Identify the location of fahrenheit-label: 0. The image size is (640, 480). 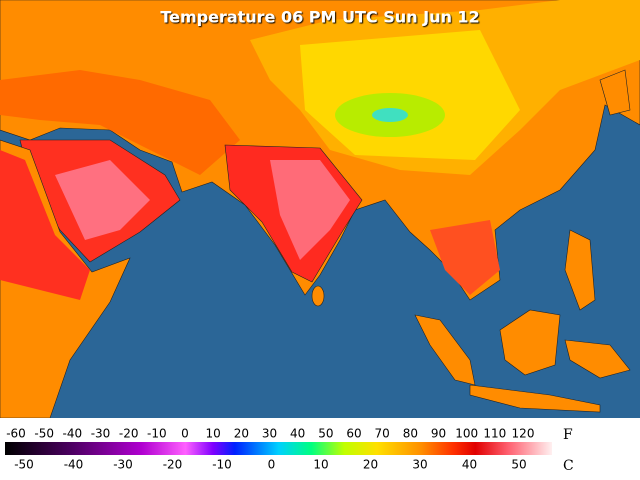
(185, 434).